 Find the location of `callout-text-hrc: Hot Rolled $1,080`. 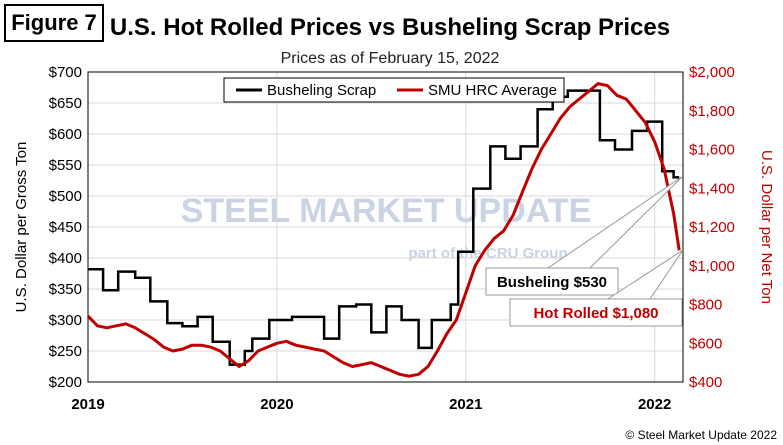

callout-text-hrc: Hot Rolled $1,080 is located at coordinates (595, 313).